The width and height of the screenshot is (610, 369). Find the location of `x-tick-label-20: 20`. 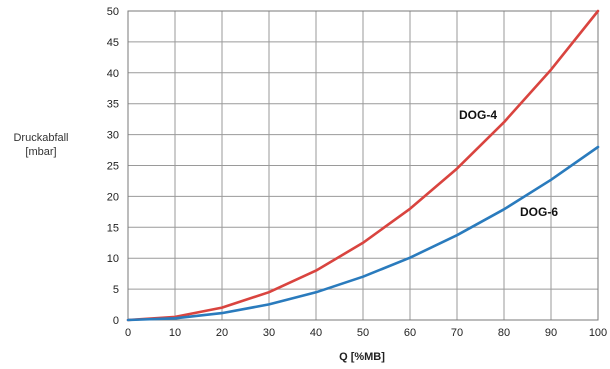

x-tick-label-20: 20 is located at coordinates (222, 333).